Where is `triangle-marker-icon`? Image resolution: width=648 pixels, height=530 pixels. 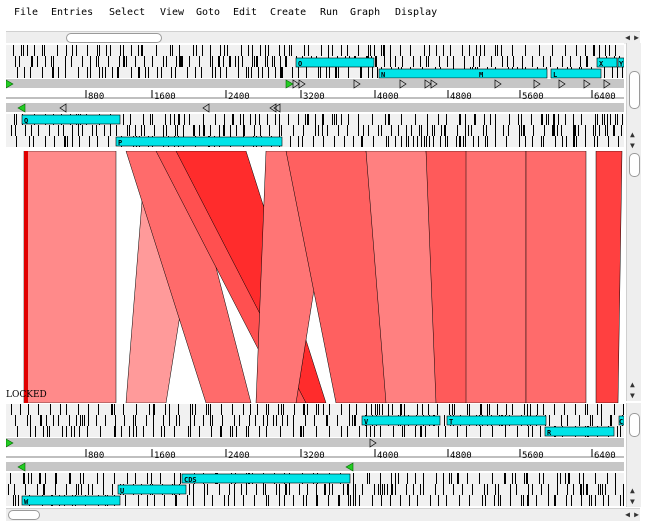 triangle-marker-icon is located at coordinates (403, 84).